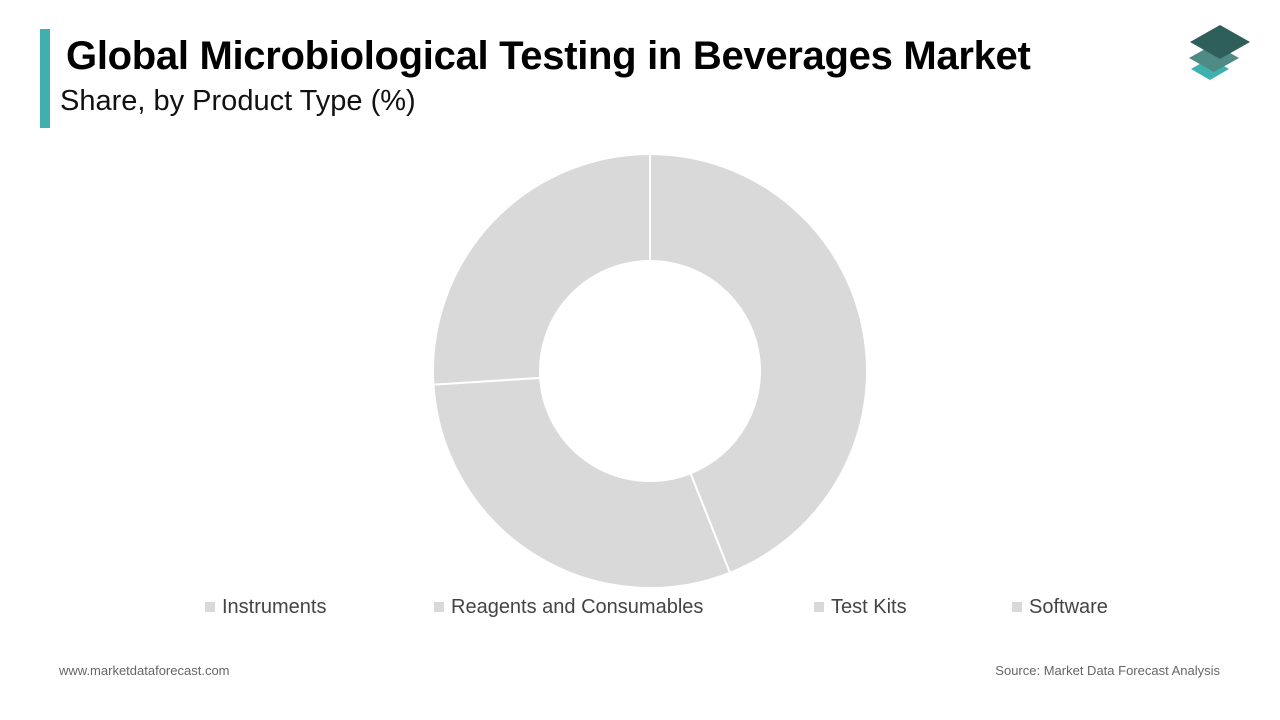 This screenshot has width=1280, height=720. I want to click on donut-slice-test-kits, so click(541, 269).